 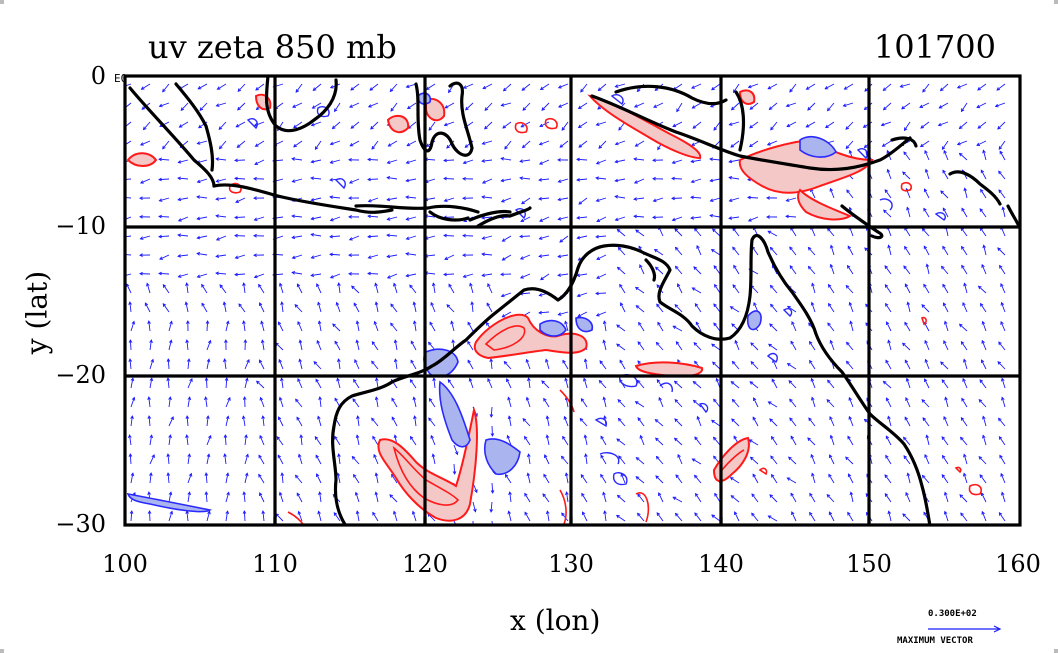 I want to click on negative-vorticity-patch, so click(x=754, y=320).